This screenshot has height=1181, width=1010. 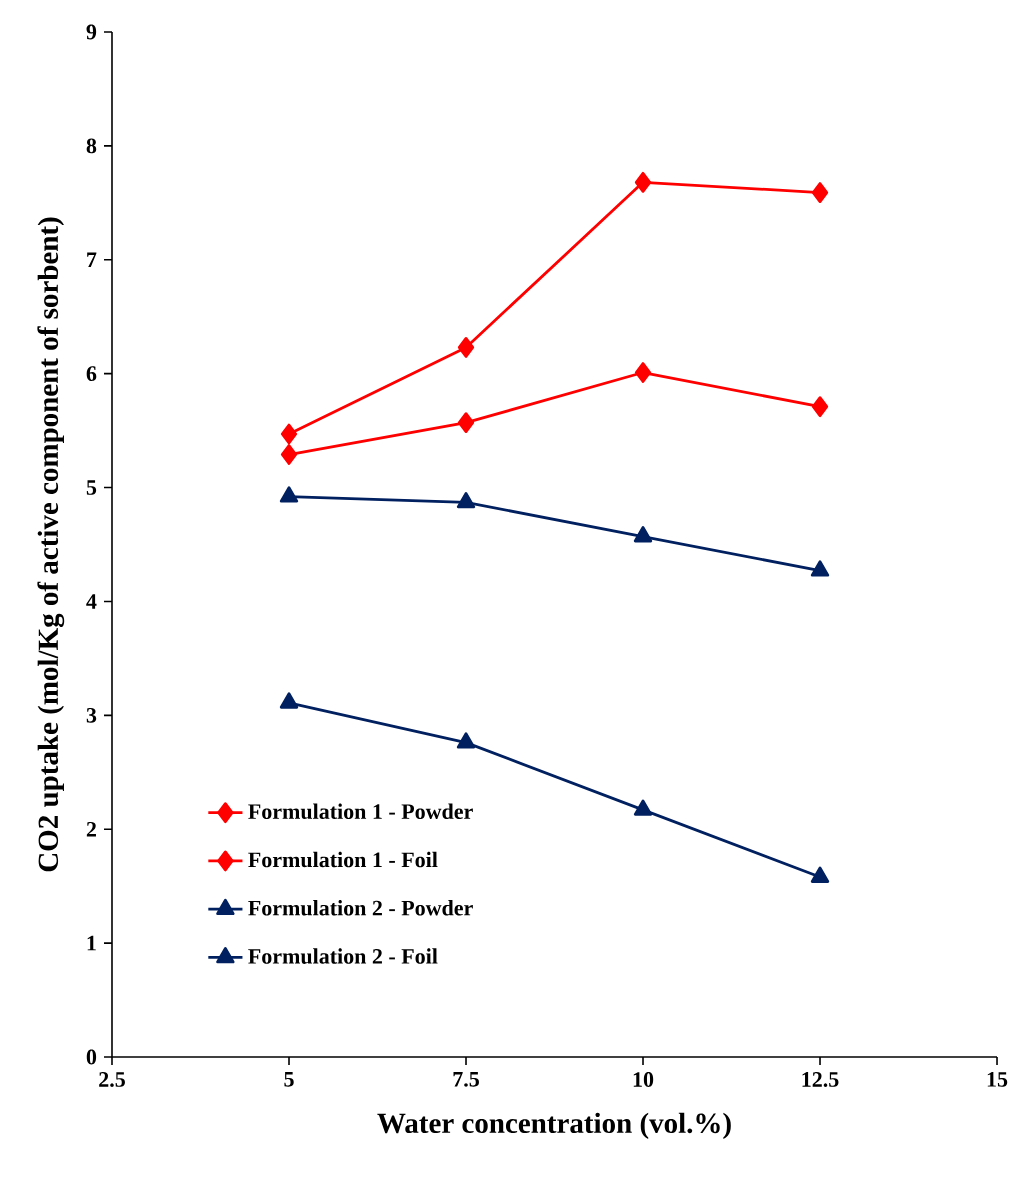 What do you see at coordinates (112, 1079) in the screenshot?
I see `x-tick-label: 2.5` at bounding box center [112, 1079].